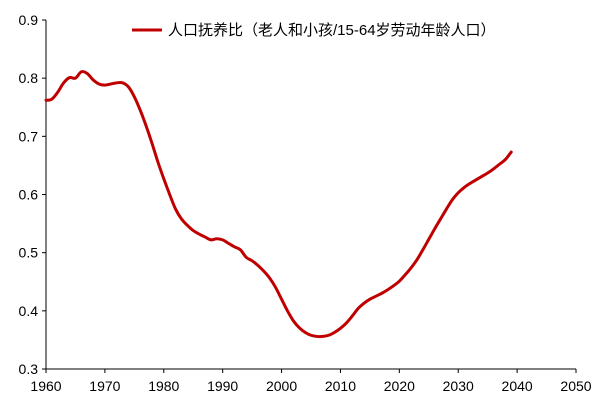  I want to click on x-tick-labels: 1960 1970 1980 1990 2000 2010 2020 2030 2040 2050, so click(310, 386).